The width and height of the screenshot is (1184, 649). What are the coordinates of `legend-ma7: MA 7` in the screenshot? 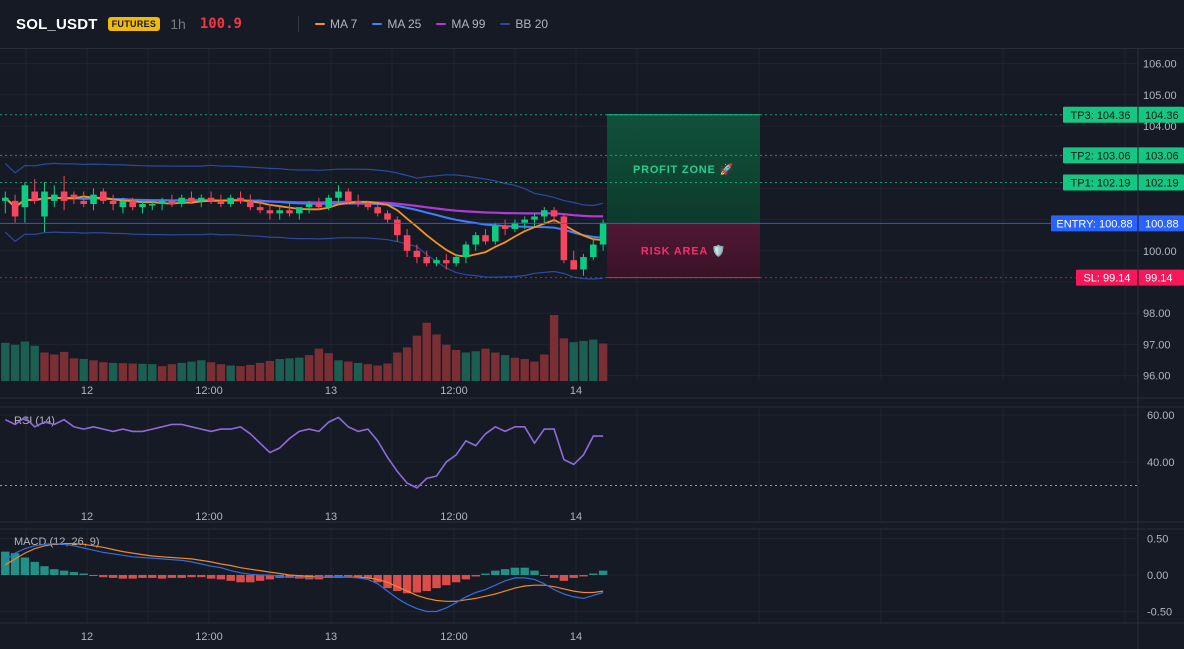 It's located at (335, 24).